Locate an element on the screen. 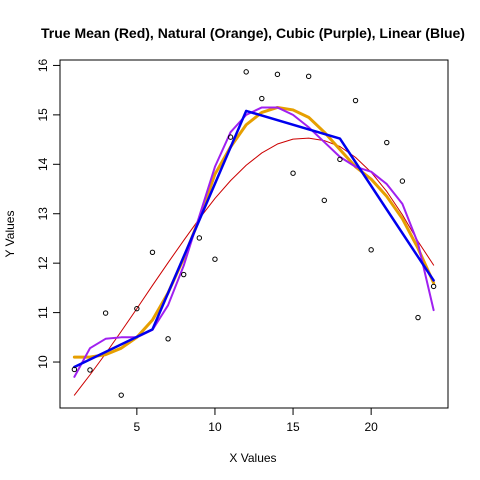 This screenshot has height=480, width=480. y-tick-label: 12 is located at coordinates (43, 263).